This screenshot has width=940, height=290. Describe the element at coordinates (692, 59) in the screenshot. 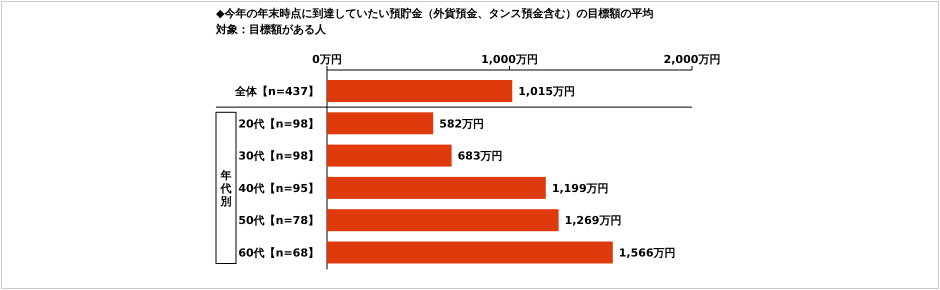

I see `x-tick-label: 2,000万円` at that location.